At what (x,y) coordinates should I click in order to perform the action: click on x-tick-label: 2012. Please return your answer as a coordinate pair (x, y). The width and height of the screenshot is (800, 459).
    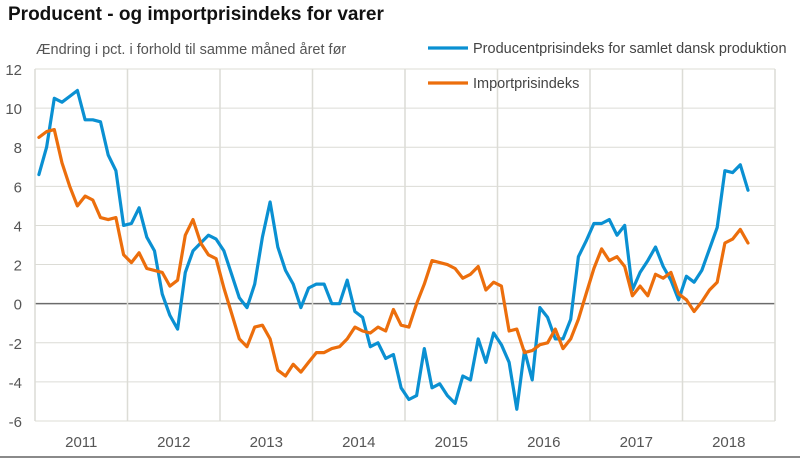
    Looking at the image, I should click on (173, 442).